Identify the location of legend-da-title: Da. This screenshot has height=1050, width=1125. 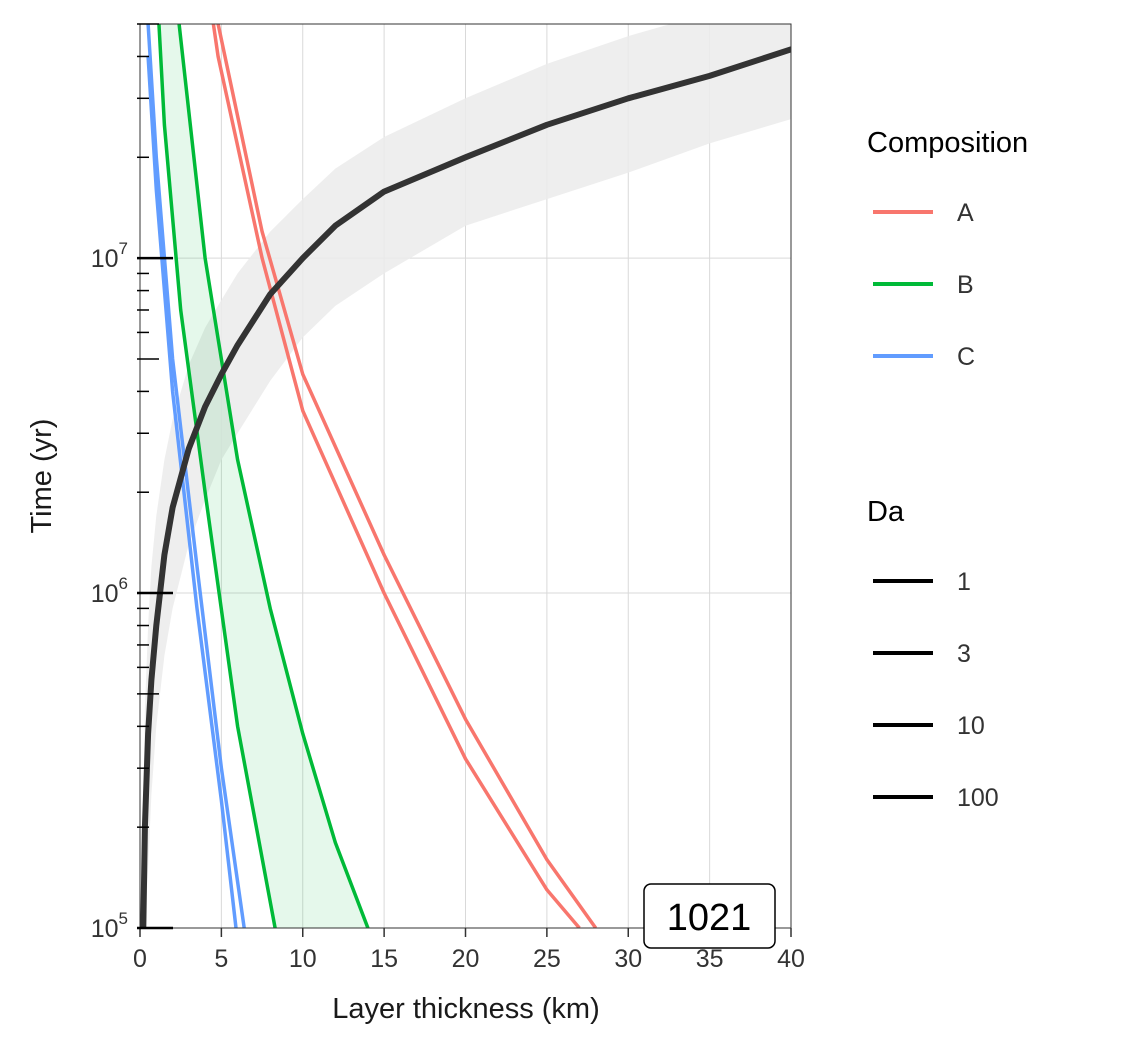
(886, 512).